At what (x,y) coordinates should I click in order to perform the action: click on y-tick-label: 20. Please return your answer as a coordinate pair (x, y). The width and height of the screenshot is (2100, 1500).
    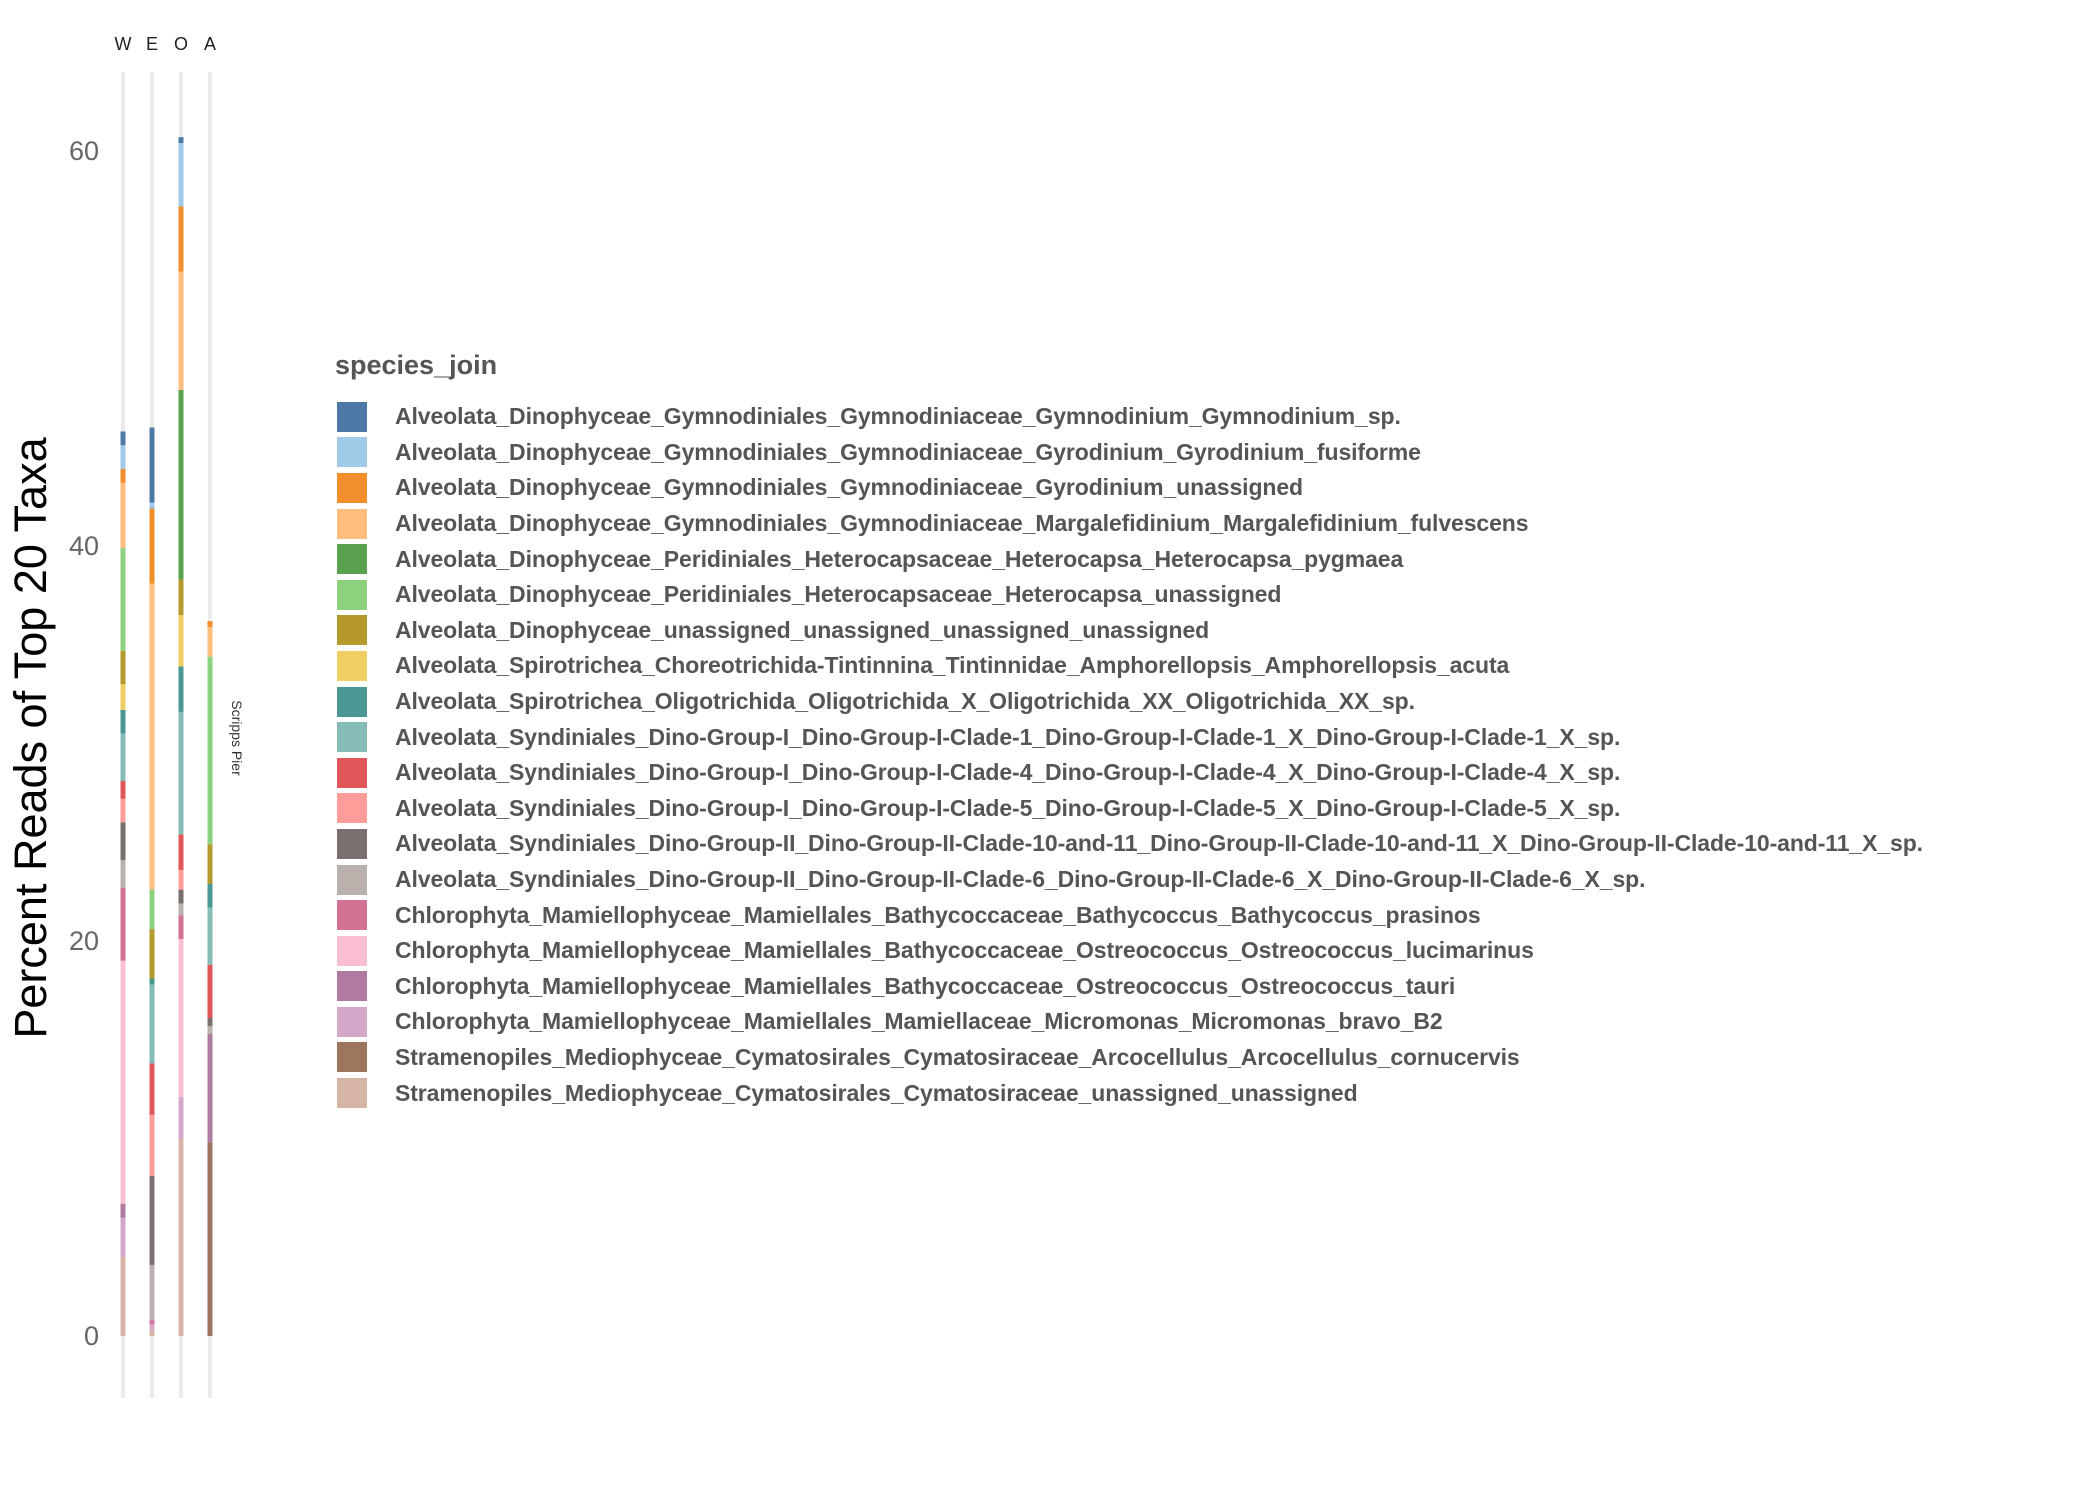
    Looking at the image, I should click on (84, 941).